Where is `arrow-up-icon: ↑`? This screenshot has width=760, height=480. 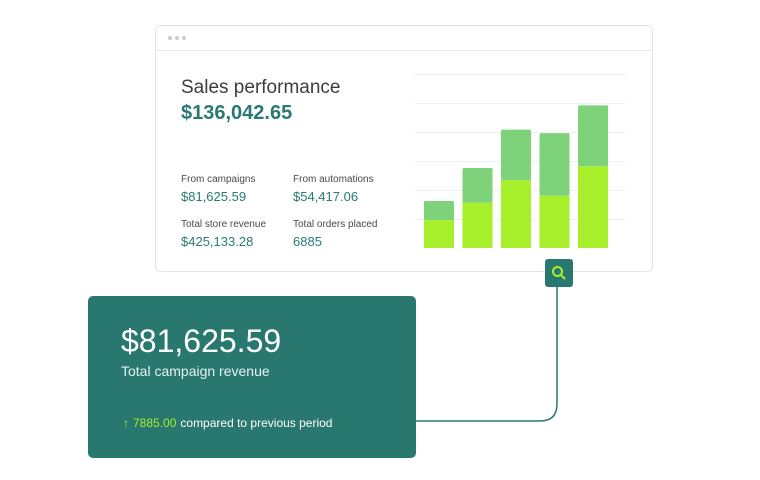 arrow-up-icon: ↑ is located at coordinates (126, 423).